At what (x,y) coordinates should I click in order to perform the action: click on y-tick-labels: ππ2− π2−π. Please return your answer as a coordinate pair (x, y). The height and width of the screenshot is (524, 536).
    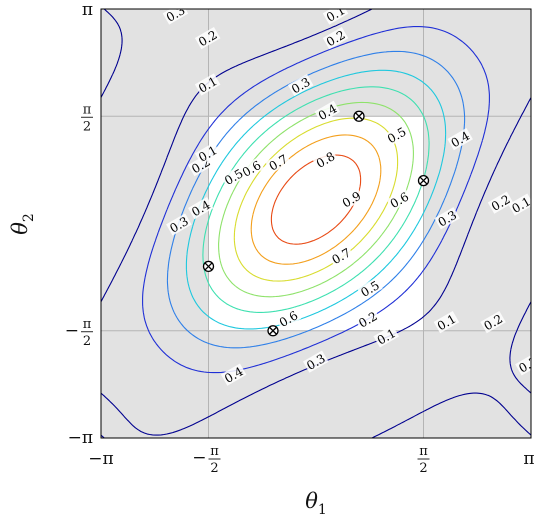
    Looking at the image, I should click on (79, 224).